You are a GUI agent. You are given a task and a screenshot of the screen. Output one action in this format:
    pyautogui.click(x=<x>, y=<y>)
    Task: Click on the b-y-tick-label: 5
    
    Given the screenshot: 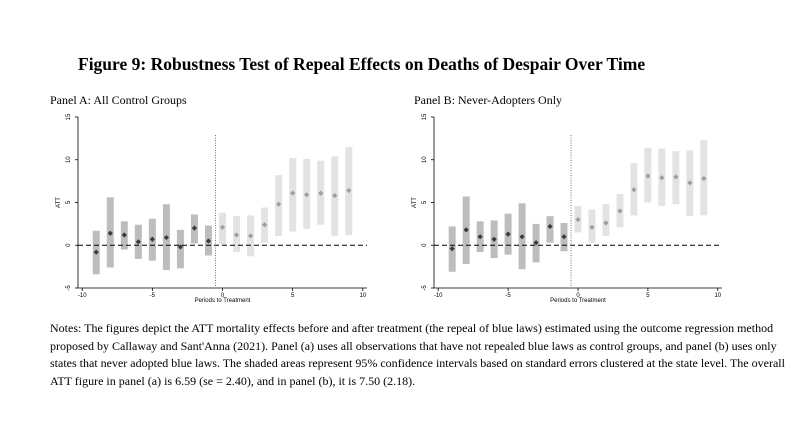 What is the action you would take?
    pyautogui.click(x=425, y=202)
    